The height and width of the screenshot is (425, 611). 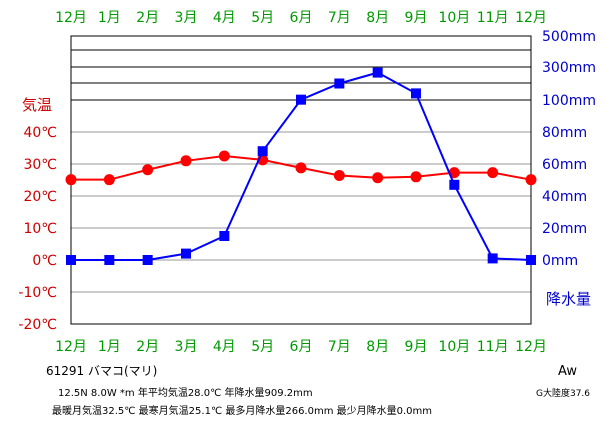 What do you see at coordinates (262, 347) in the screenshot?
I see `month-label-bottom: 5月` at bounding box center [262, 347].